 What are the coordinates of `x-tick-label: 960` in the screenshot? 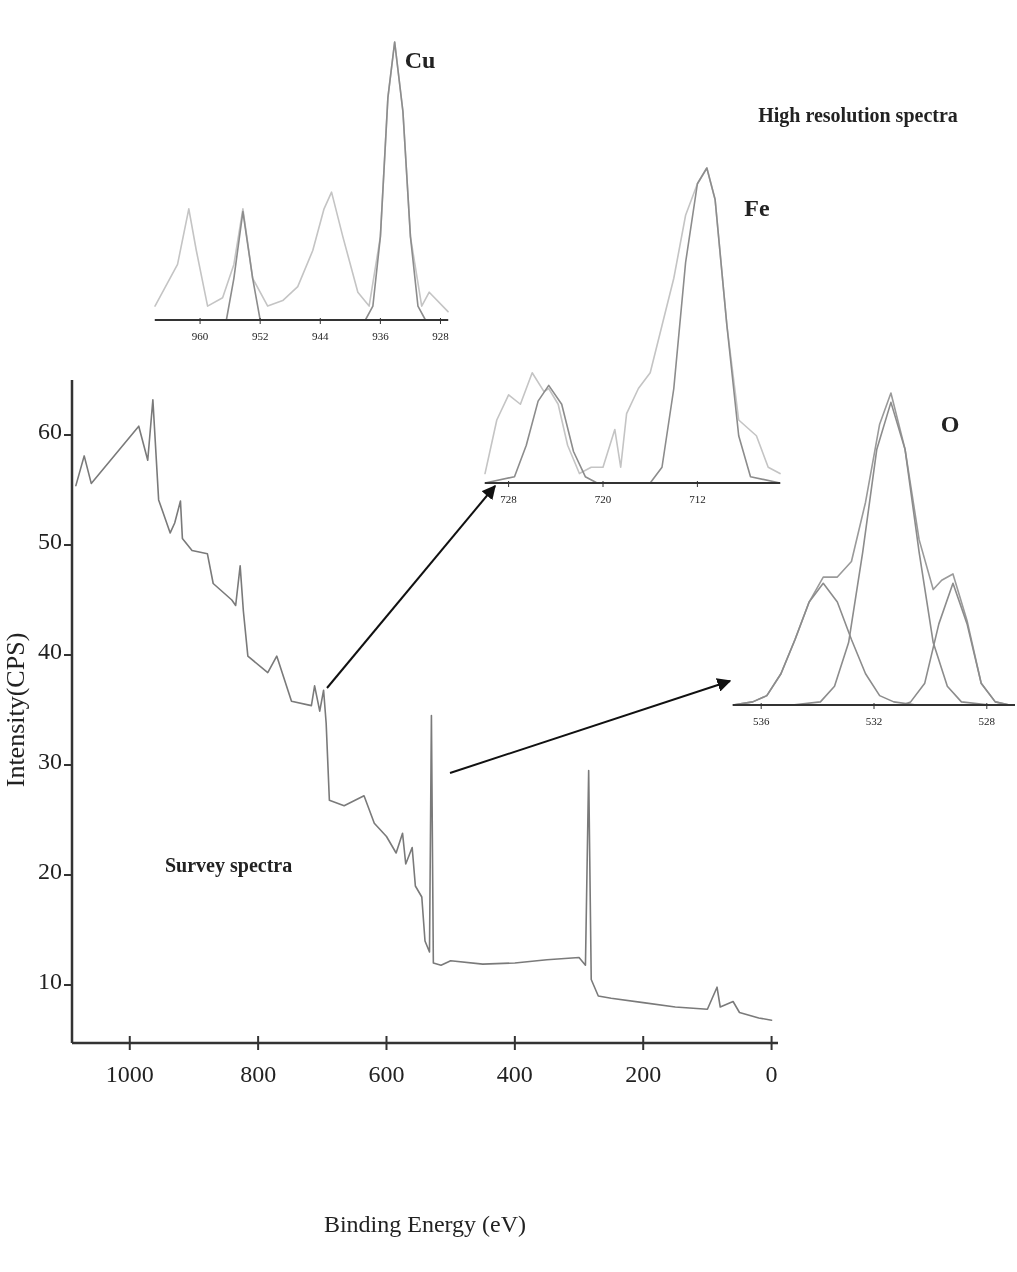 It's located at (200, 336).